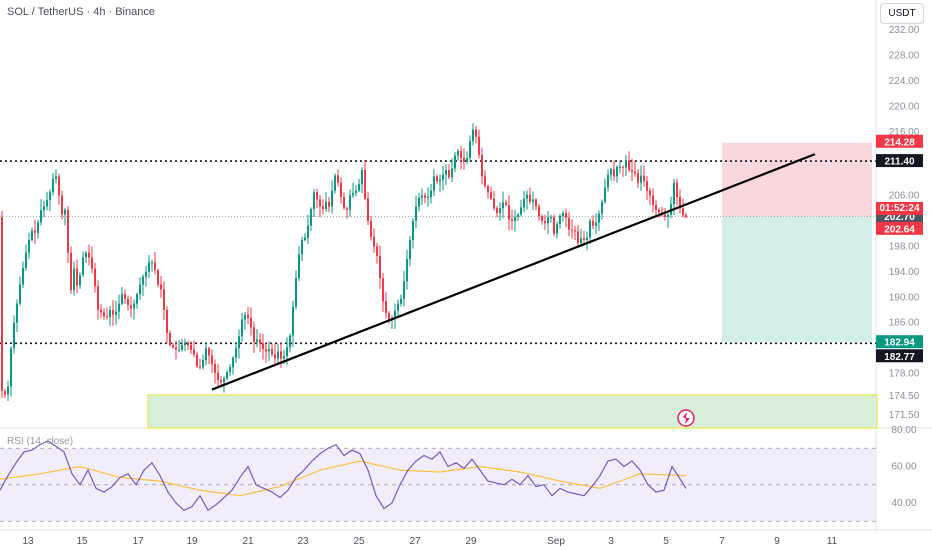 The height and width of the screenshot is (550, 932). I want to click on price-tick: 220.00, so click(904, 106).